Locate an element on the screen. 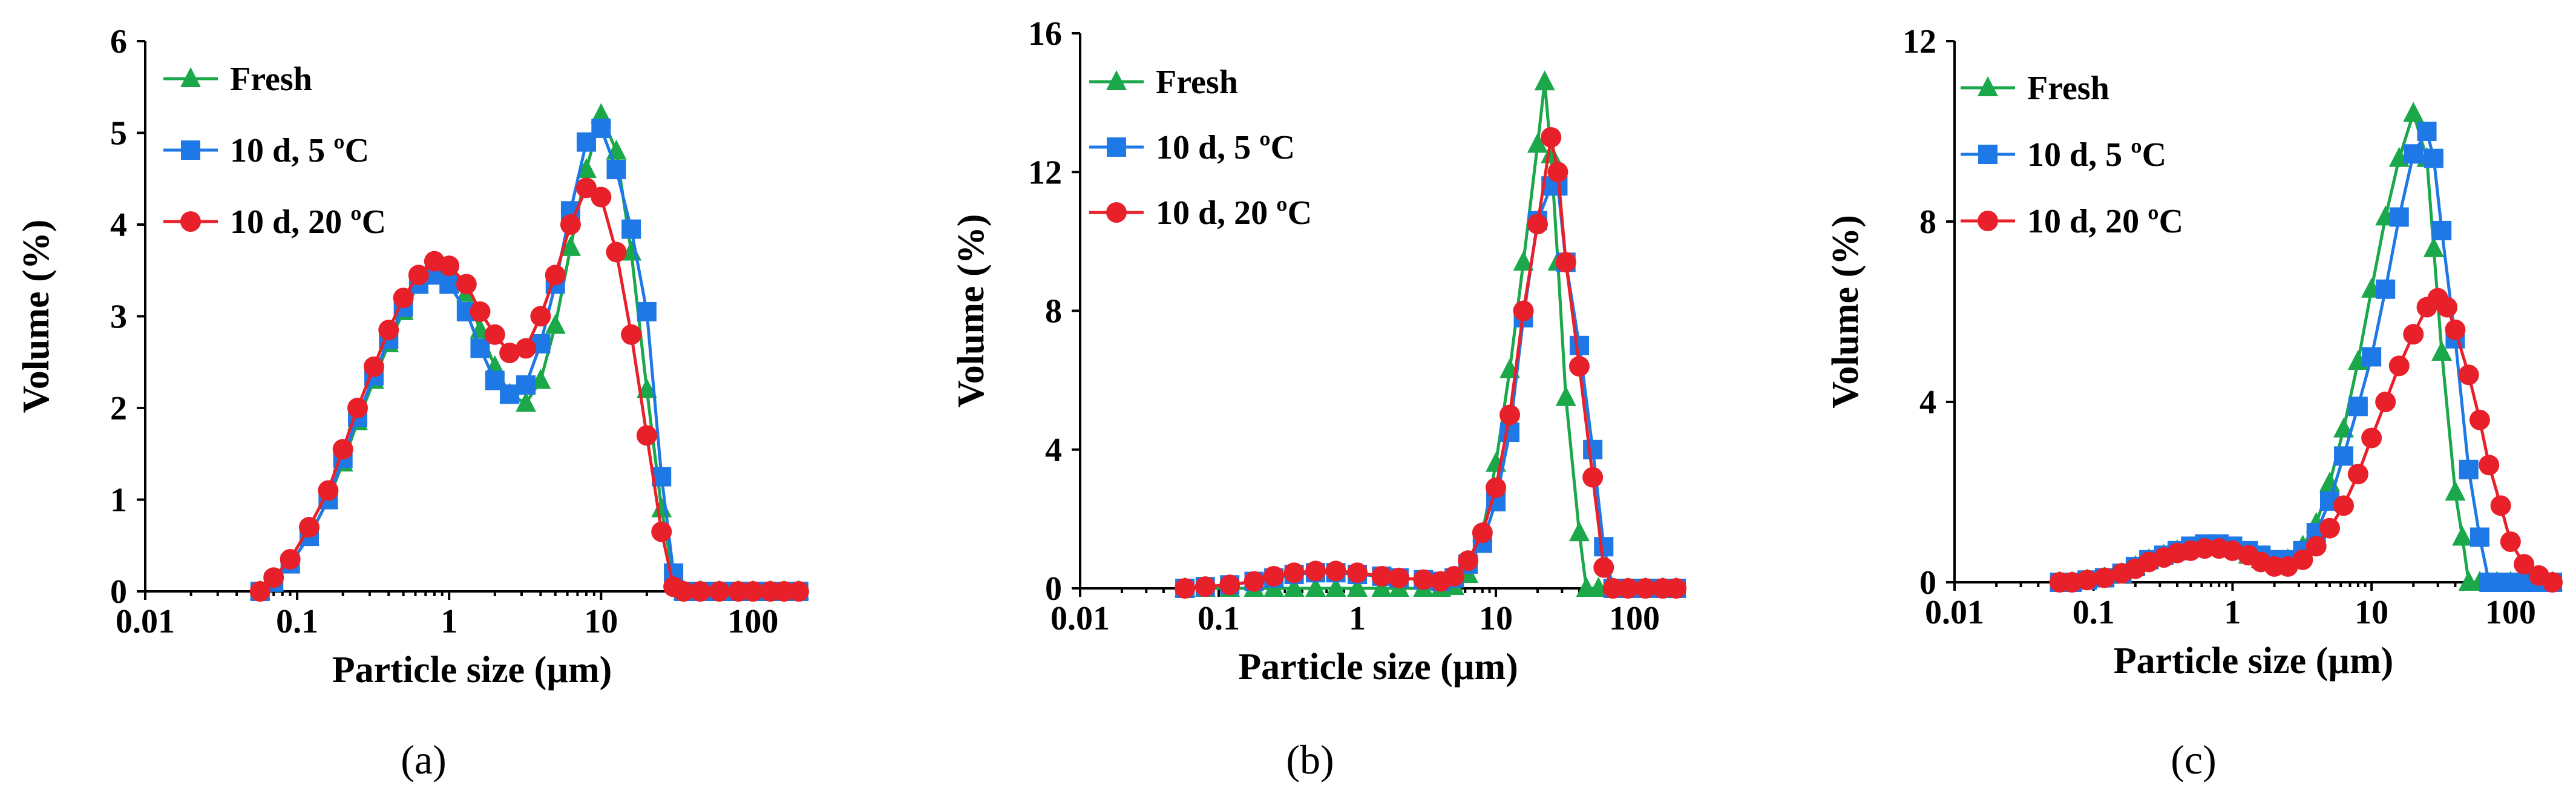 The width and height of the screenshot is (2576, 802). y-axis-title: Volume (%) is located at coordinates (971, 311).